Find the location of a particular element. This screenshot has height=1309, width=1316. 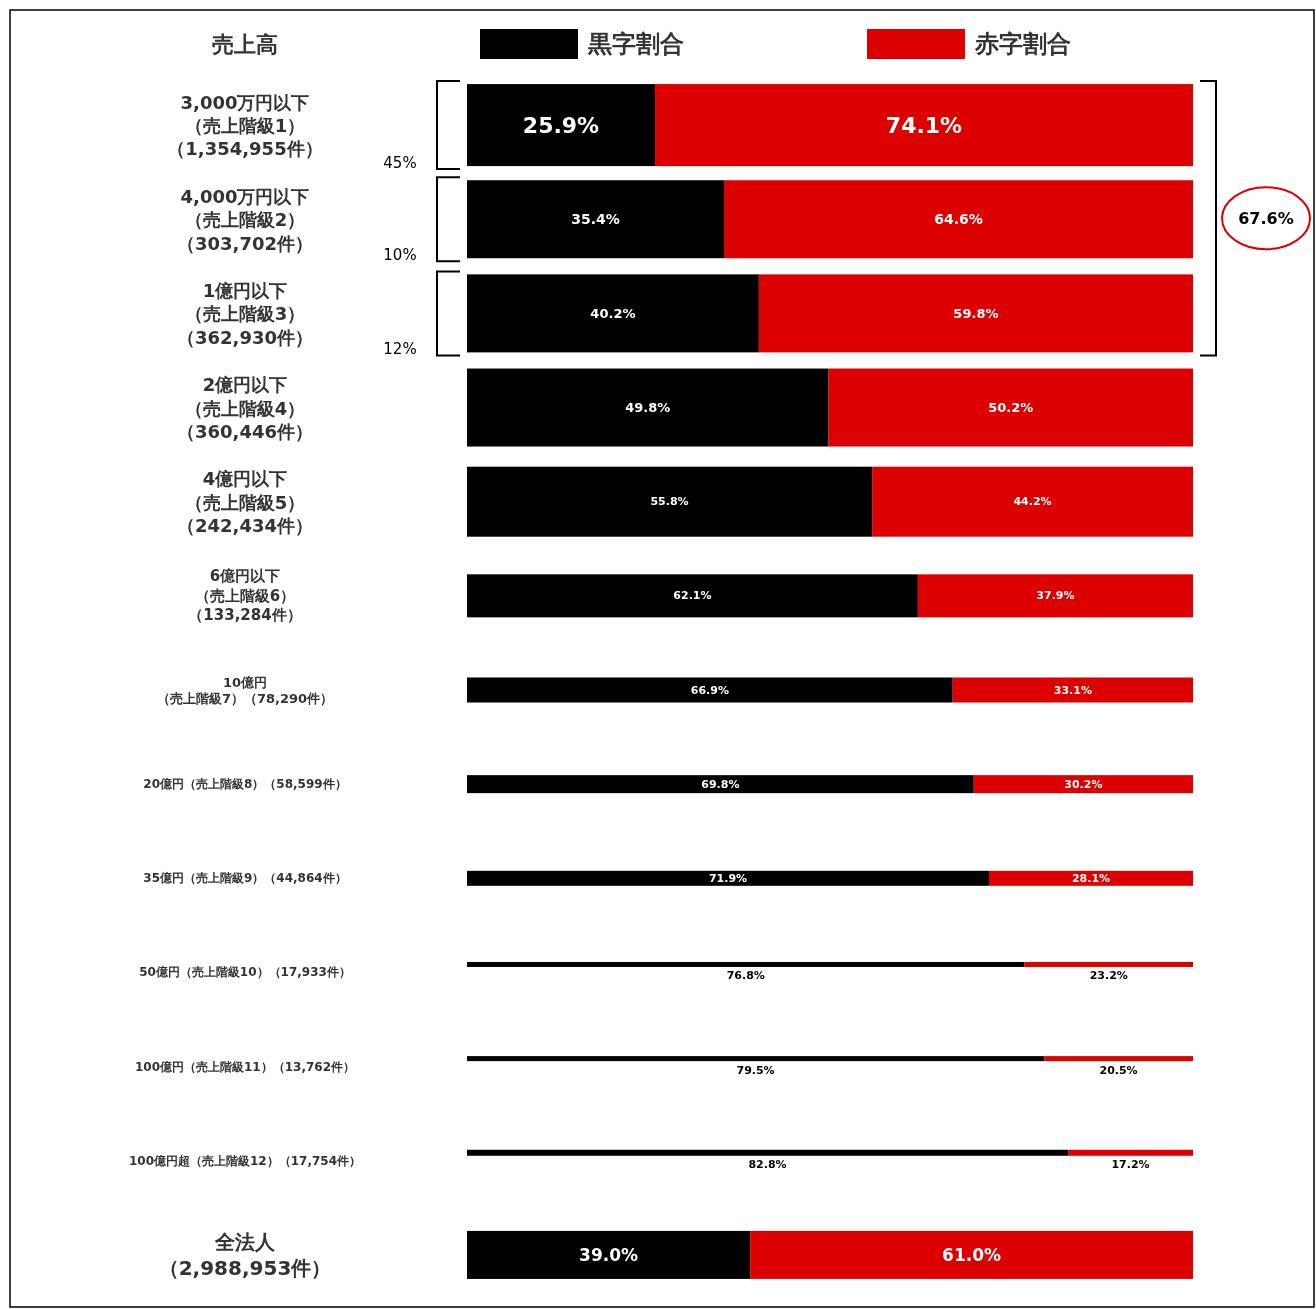

data-label: 30.2% is located at coordinates (1083, 784).